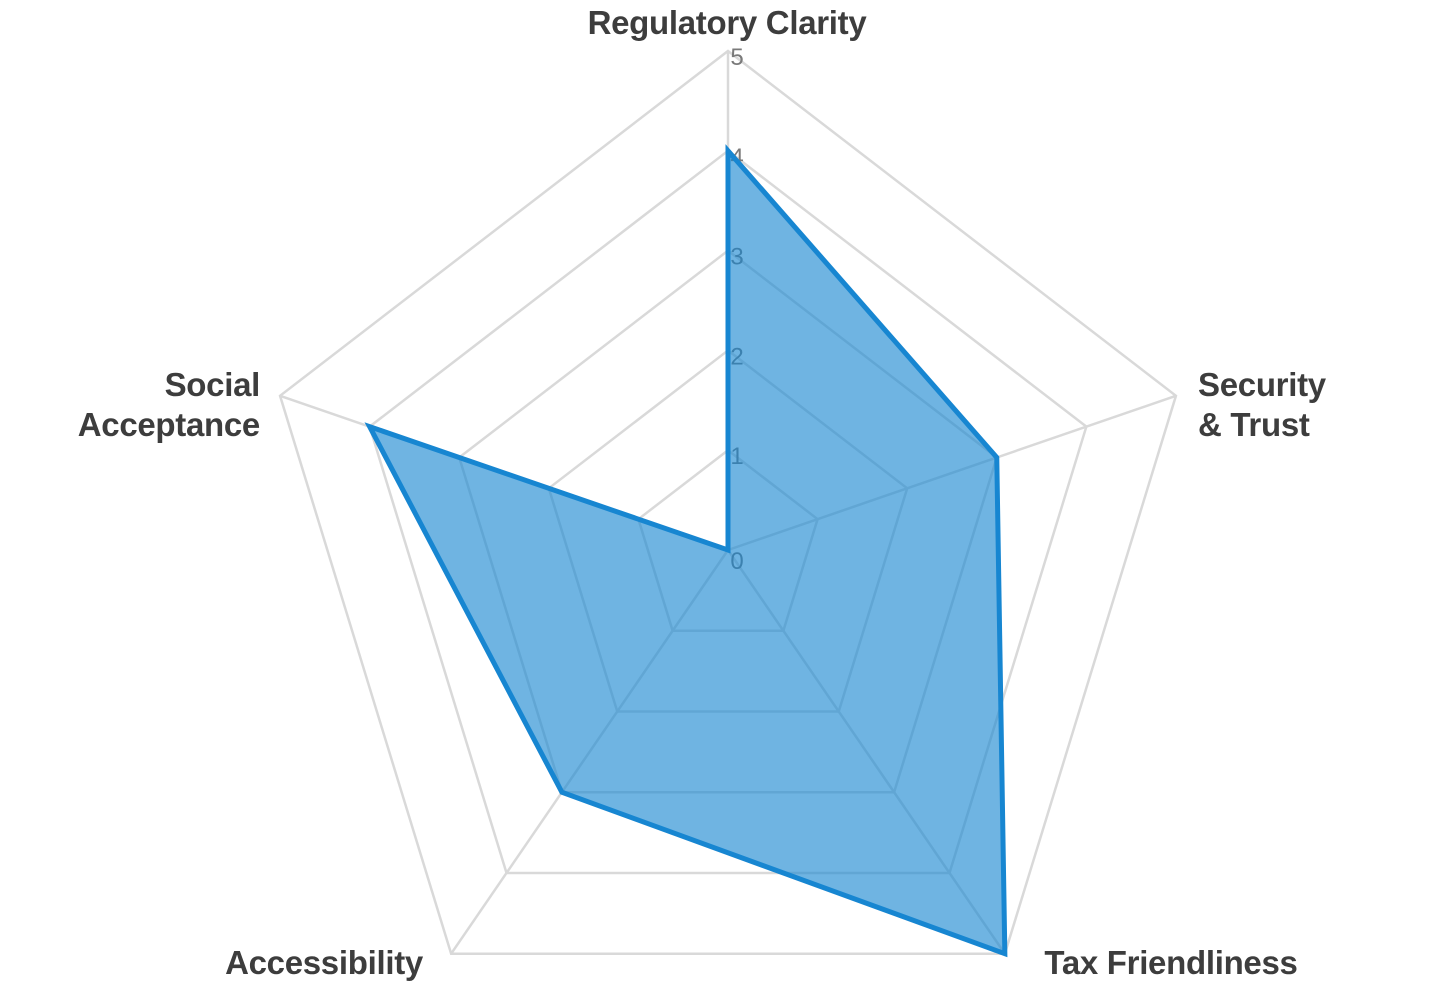  What do you see at coordinates (727, 22) in the screenshot?
I see `axis-label-regulatory-clarity: Regulatory Clarity` at bounding box center [727, 22].